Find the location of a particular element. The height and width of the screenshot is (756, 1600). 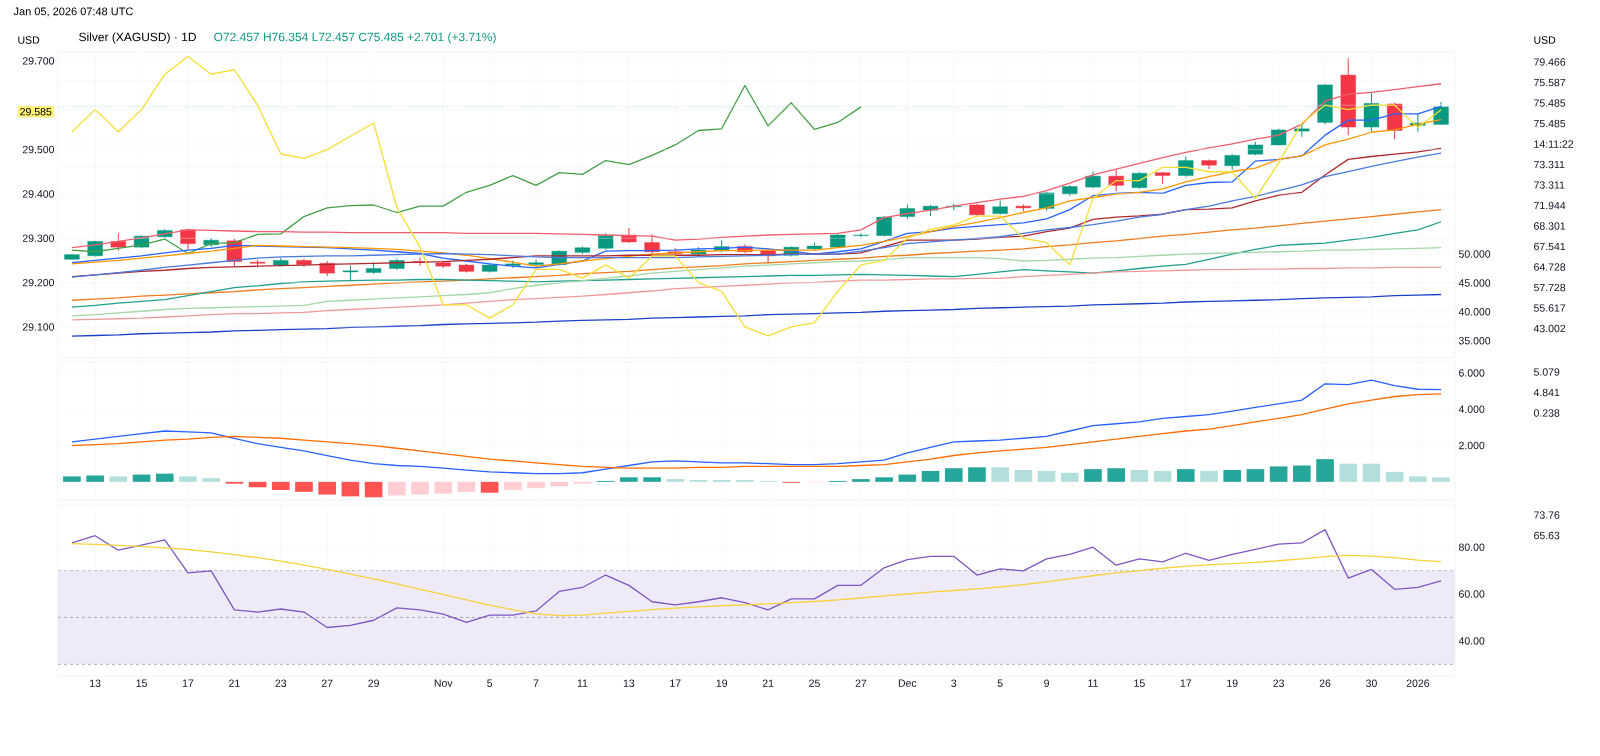

text: 14:11:22 is located at coordinates (1554, 144).